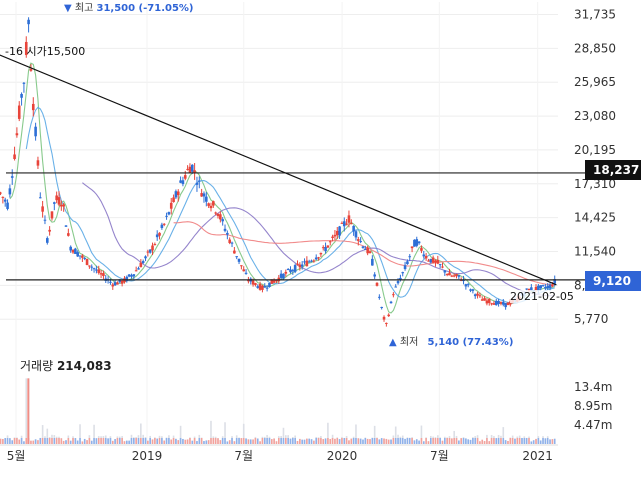  I want to click on resistance-price-tag: 18,237, so click(613, 170).